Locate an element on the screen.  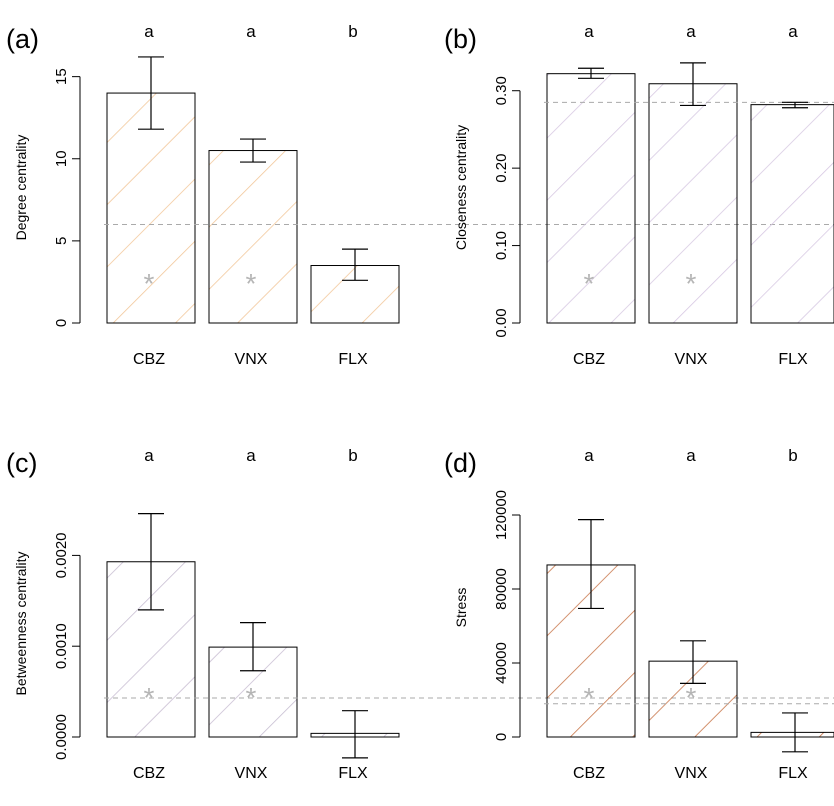
y-tick-label: 0.20 is located at coordinates (501, 168).